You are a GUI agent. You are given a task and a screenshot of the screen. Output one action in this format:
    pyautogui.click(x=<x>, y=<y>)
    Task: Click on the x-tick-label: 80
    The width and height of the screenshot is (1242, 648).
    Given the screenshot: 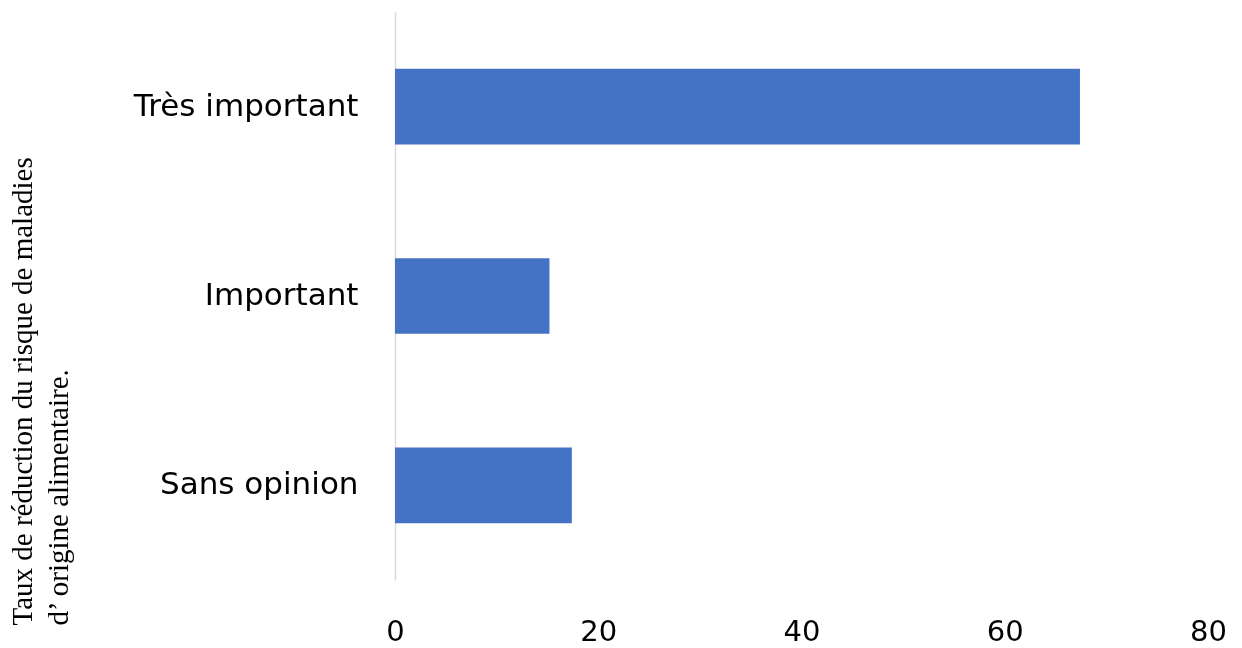 What is the action you would take?
    pyautogui.click(x=1208, y=630)
    